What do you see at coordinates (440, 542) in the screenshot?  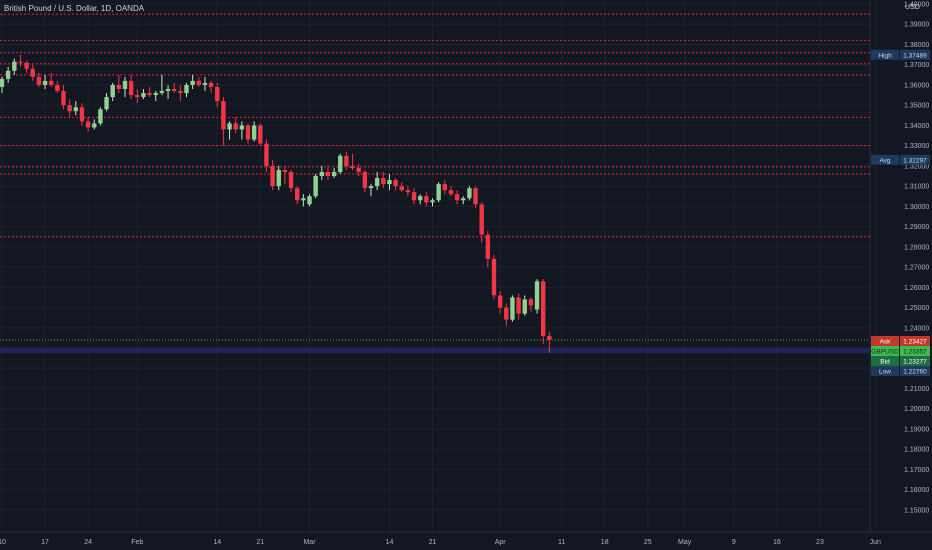 I see `time-axis: 10 17 24 Feb 14 21 Mar 14 21 Apr 11 18 25 May 9 16 23 Jun` at bounding box center [440, 542].